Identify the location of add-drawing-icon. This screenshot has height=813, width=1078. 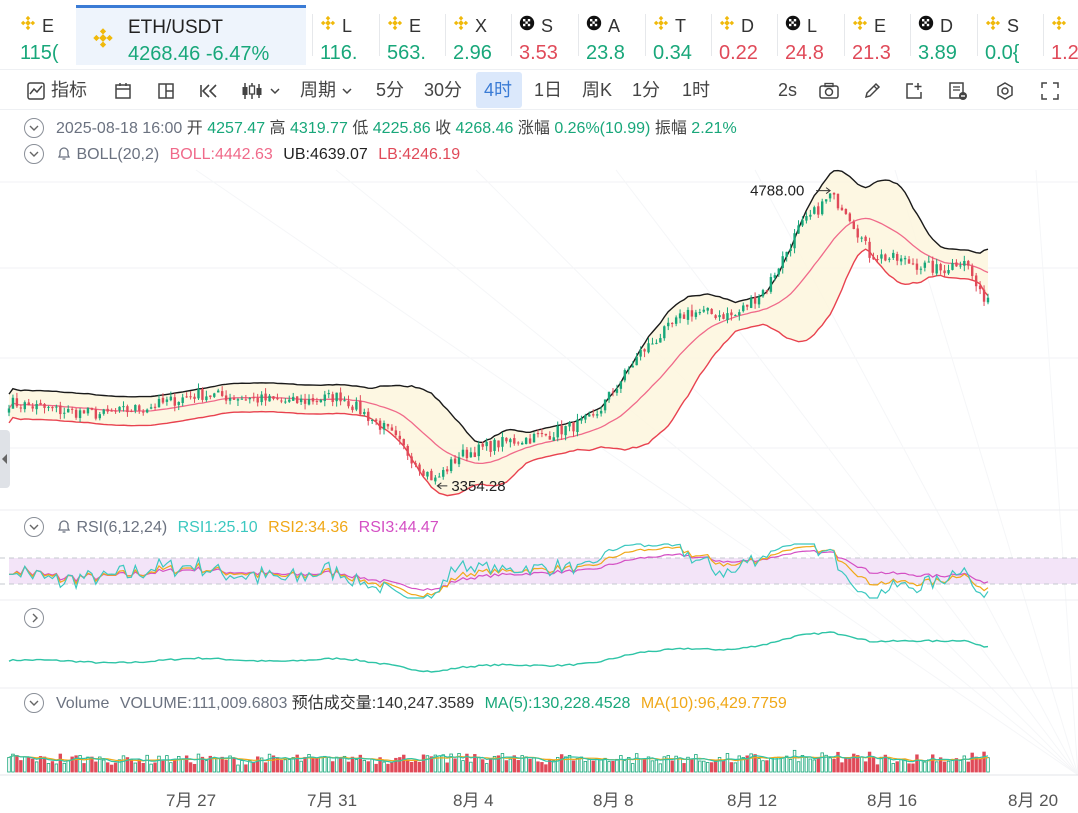
(914, 90).